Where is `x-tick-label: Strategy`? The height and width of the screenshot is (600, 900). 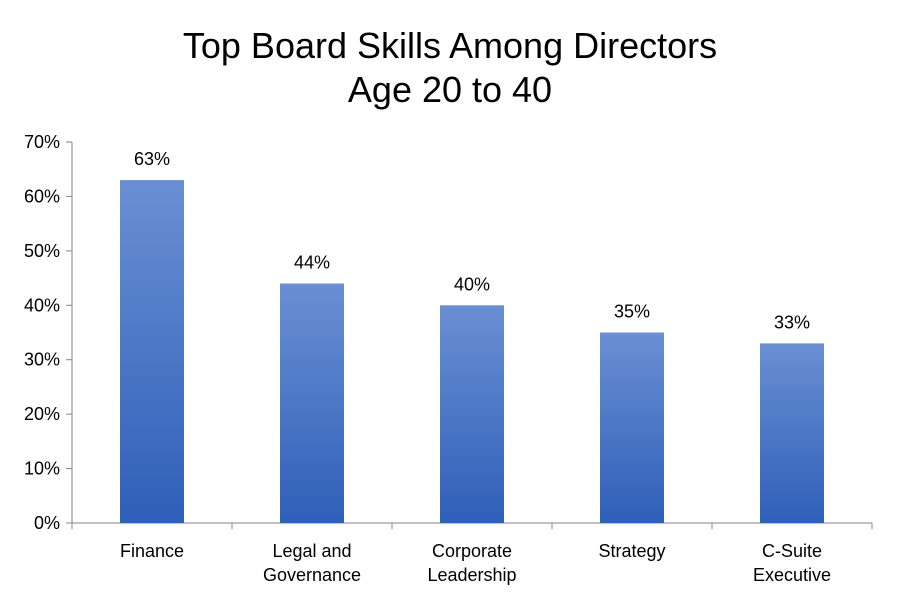
x-tick-label: Strategy is located at coordinates (631, 551).